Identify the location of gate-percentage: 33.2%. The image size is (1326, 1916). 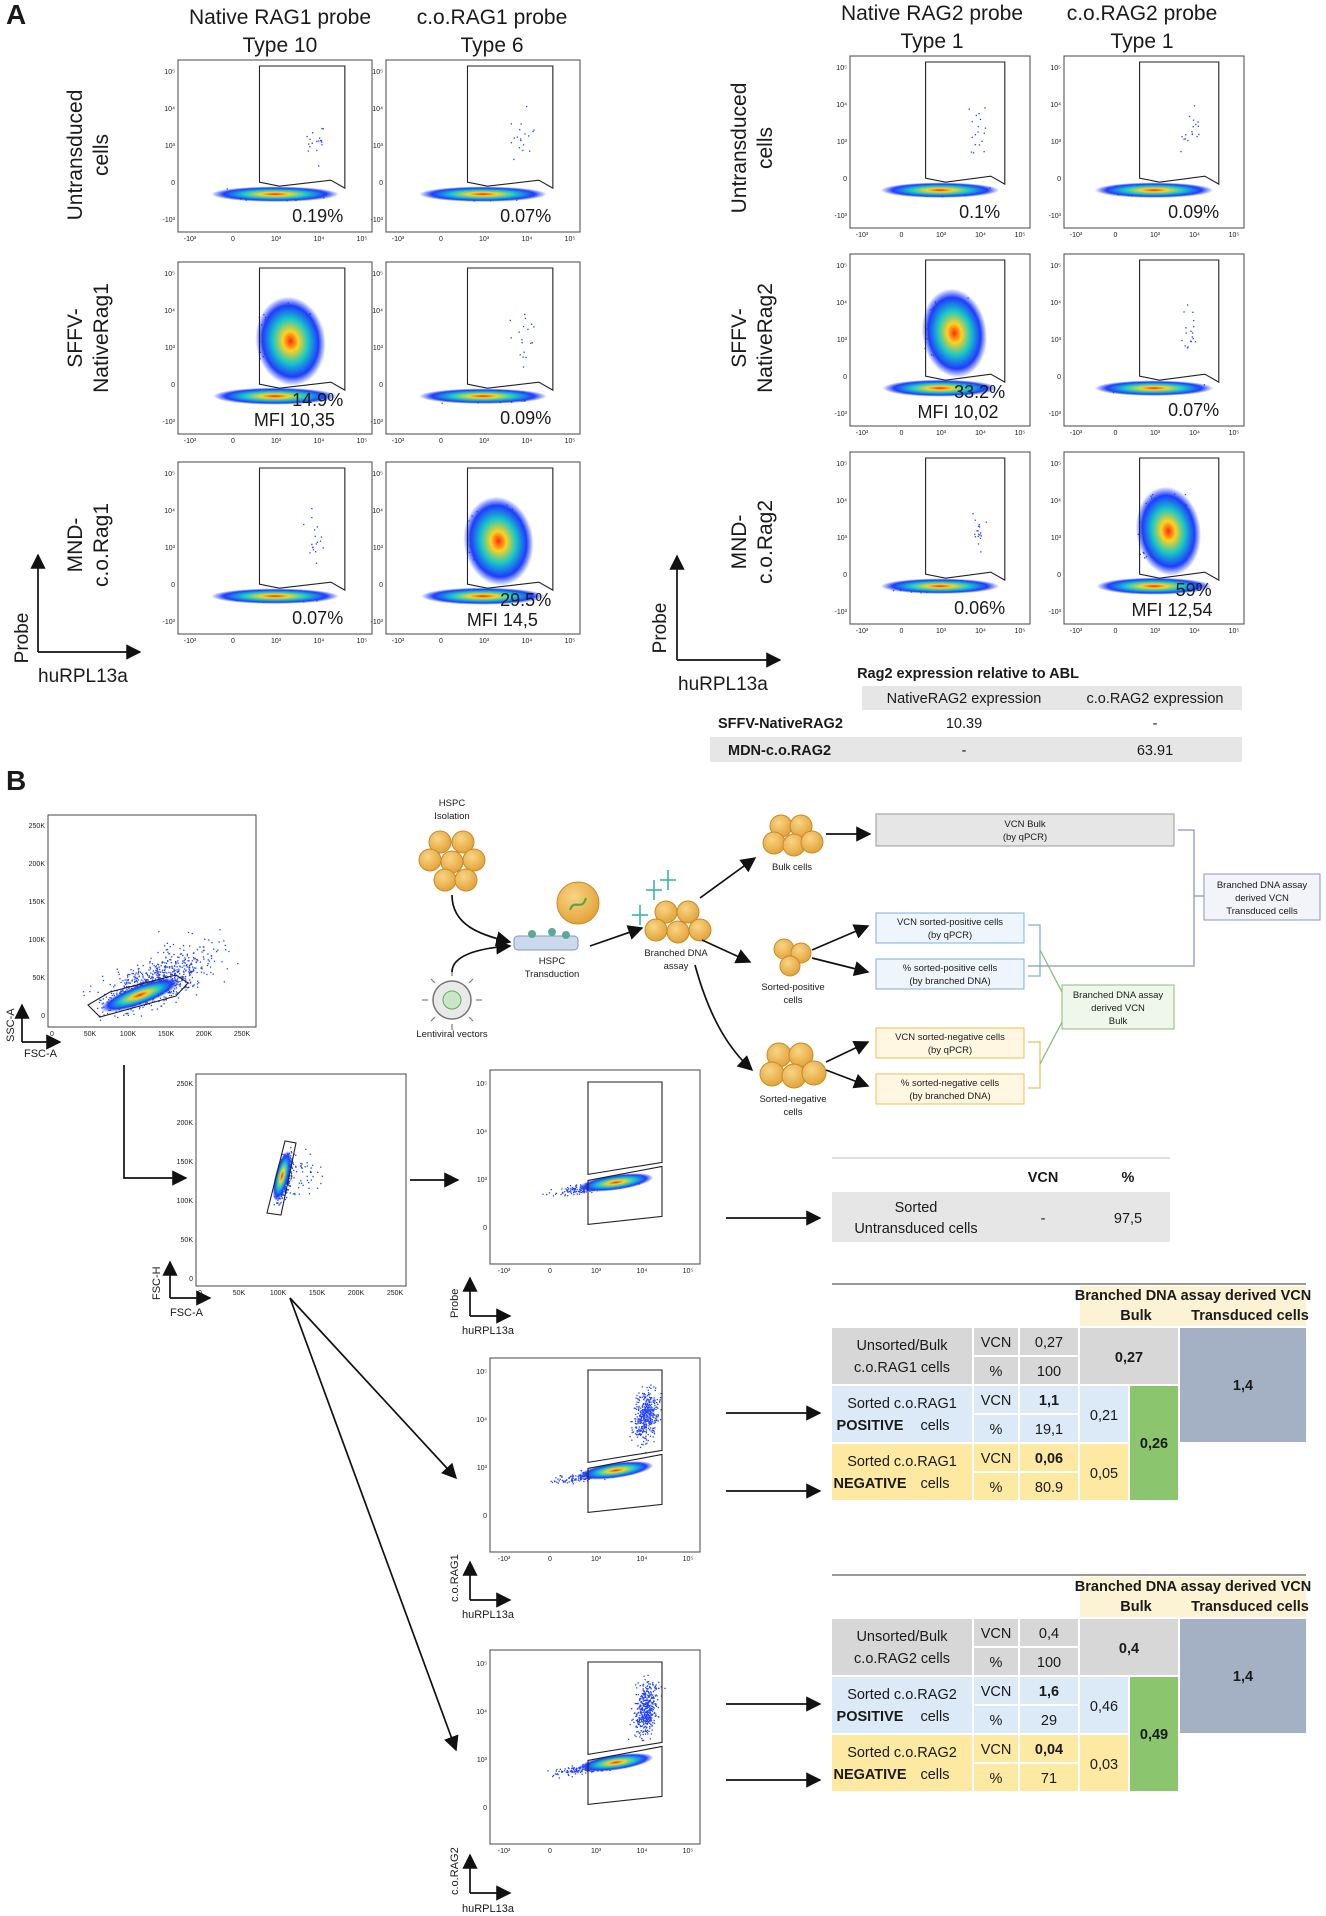
(979, 392).